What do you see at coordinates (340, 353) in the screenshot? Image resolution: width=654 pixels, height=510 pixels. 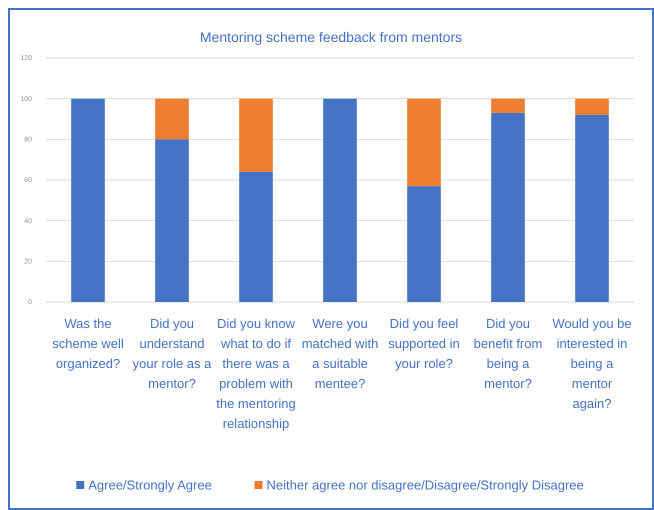 I see `x-tick-label: Were you matched with a suitable mentee?` at bounding box center [340, 353].